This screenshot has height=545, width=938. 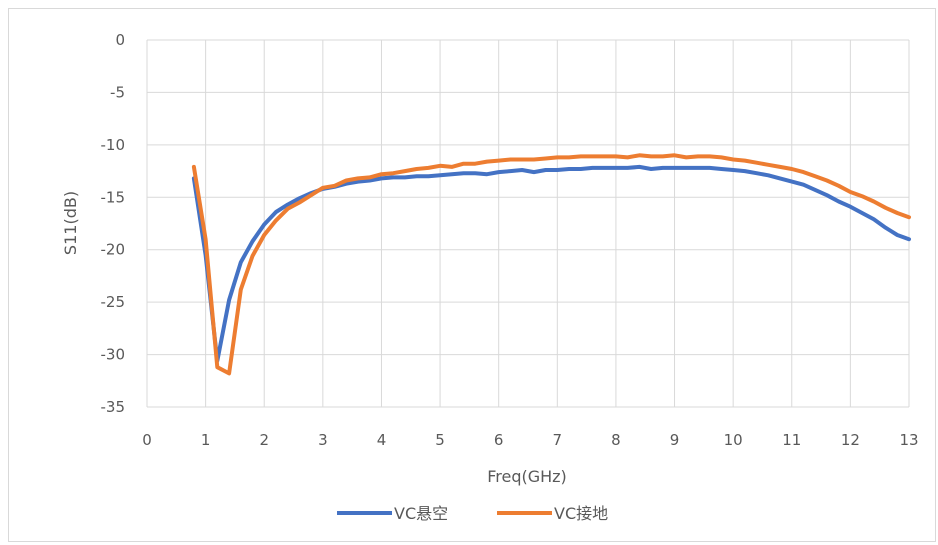 I want to click on y-tick-label: -25, so click(x=113, y=302).